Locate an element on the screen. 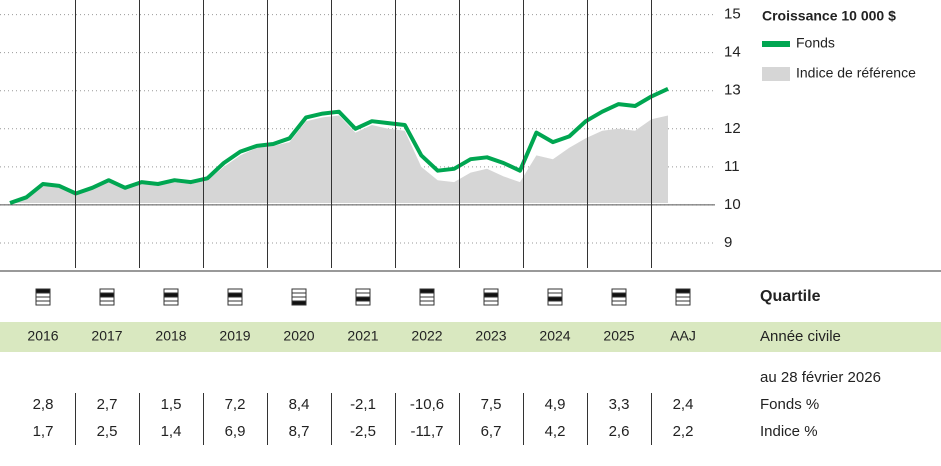  period-label: Année civile is located at coordinates (800, 336).